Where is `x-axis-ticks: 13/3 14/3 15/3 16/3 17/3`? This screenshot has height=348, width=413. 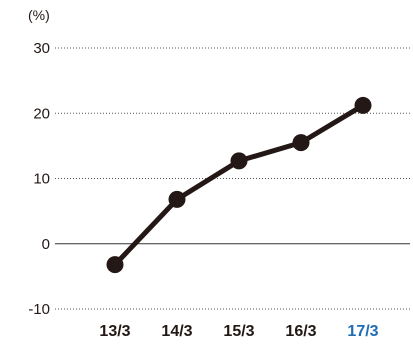
x-axis-ticks: 13/3 14/3 15/3 16/3 17/3 is located at coordinates (238, 331).